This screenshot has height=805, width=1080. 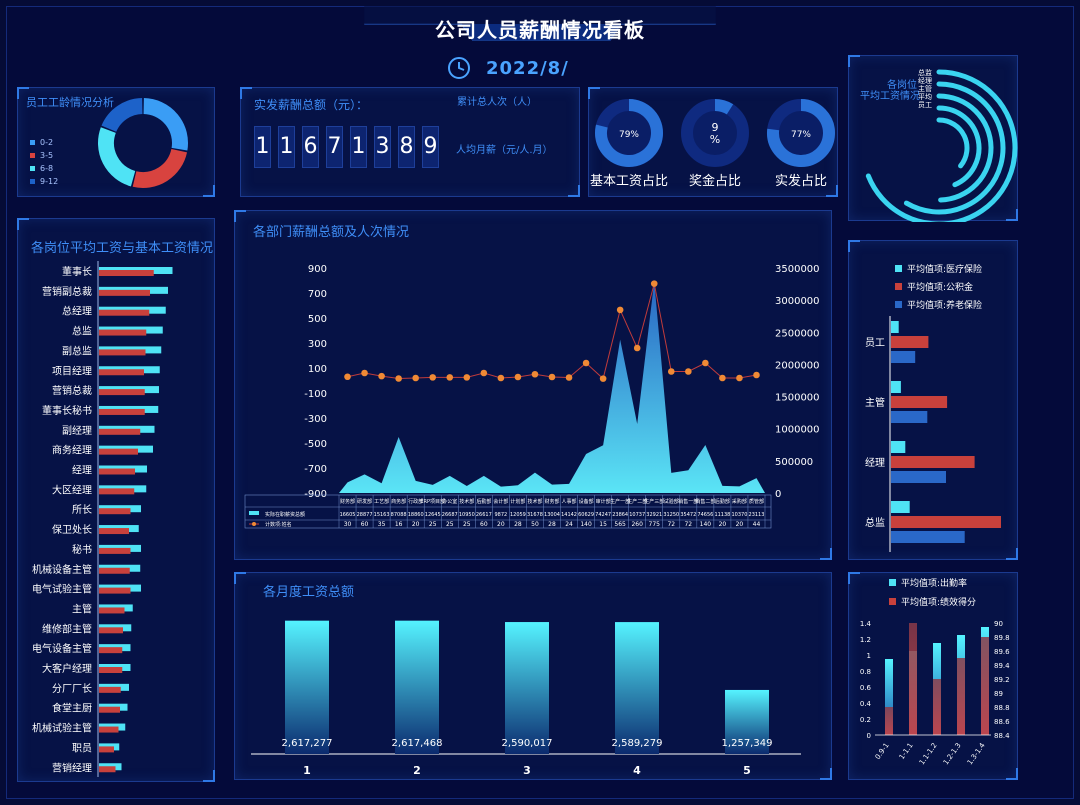 I want to click on right-tick: 1500000, so click(x=797, y=398).